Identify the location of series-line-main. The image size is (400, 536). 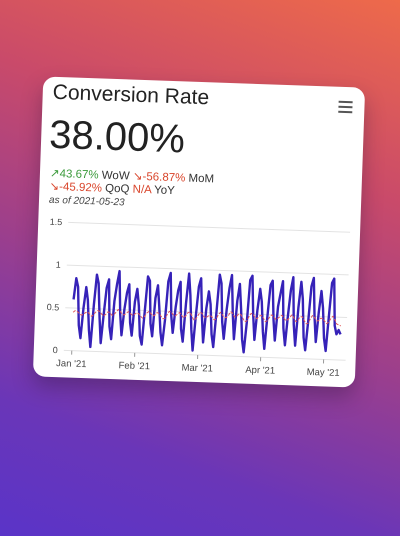
(207, 311).